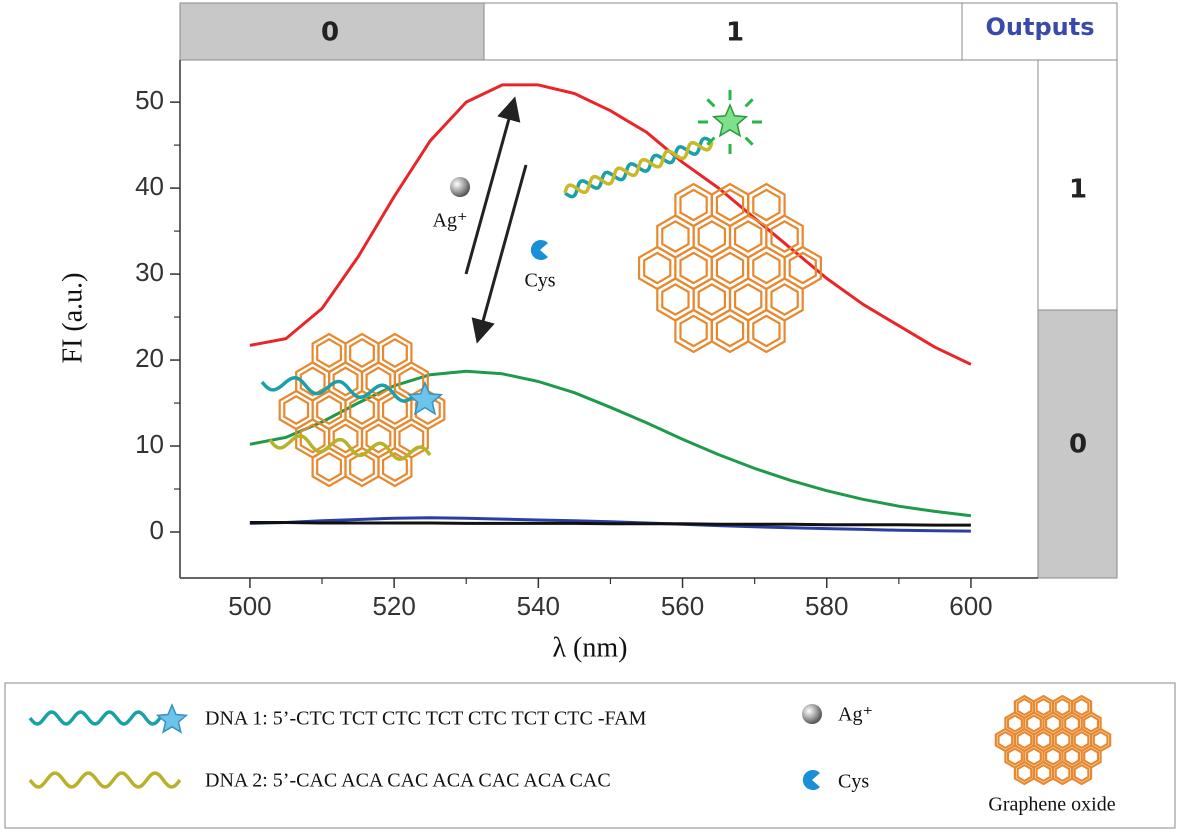 The height and width of the screenshot is (833, 1181). What do you see at coordinates (249, 606) in the screenshot?
I see `x-tick-label: 500` at bounding box center [249, 606].